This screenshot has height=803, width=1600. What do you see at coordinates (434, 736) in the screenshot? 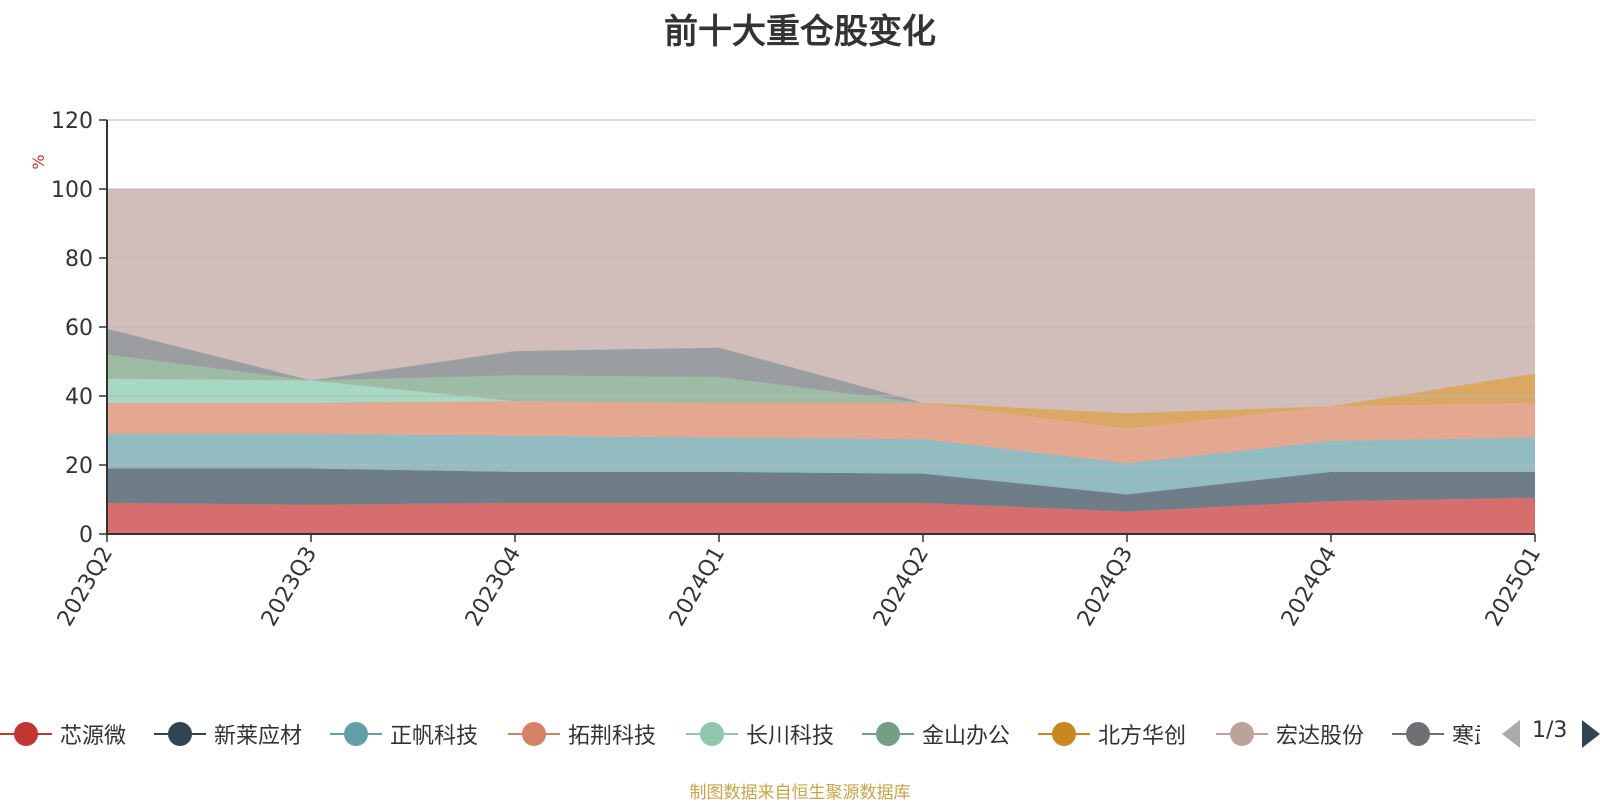
I see `legend-label: 正帆科技` at bounding box center [434, 736].